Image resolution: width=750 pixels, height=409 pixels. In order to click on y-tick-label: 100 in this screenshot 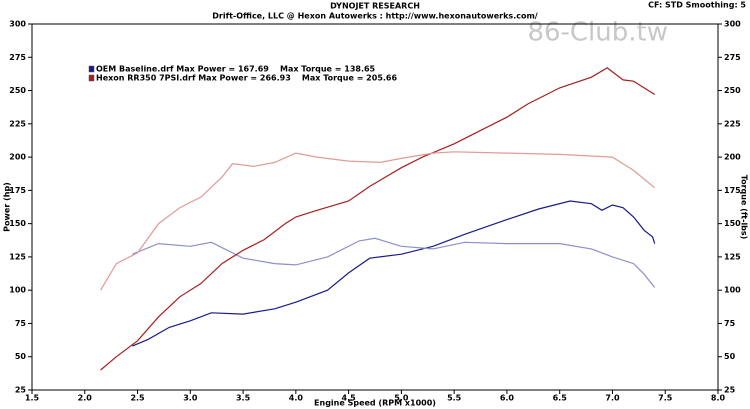, I will do `click(17, 290)`.